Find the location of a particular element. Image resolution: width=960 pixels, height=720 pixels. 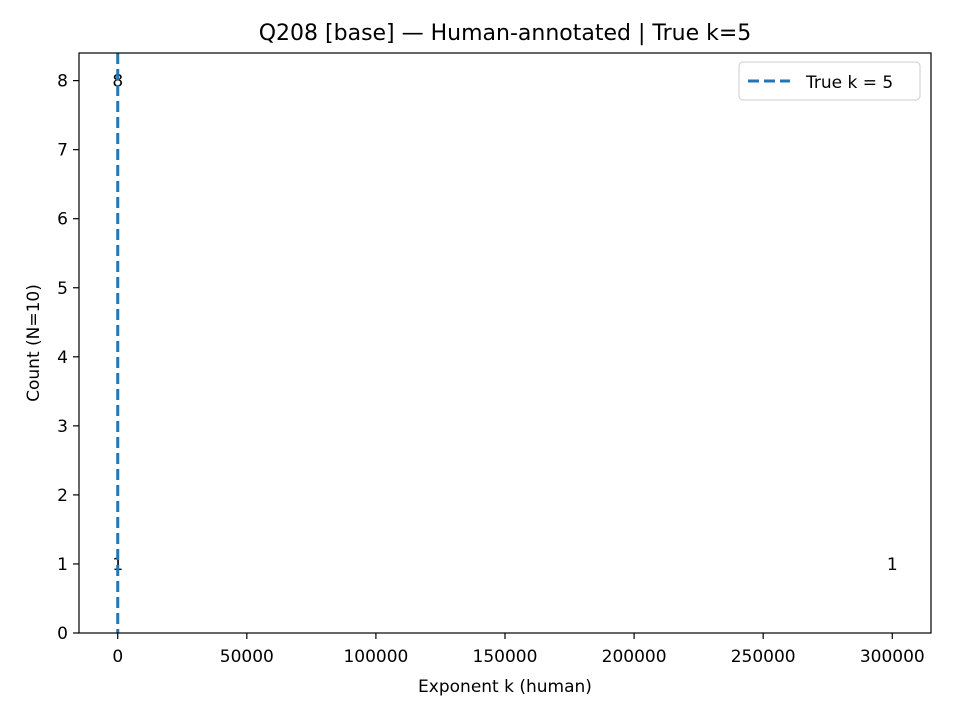

x-tick-label: 150000 is located at coordinates (505, 657).